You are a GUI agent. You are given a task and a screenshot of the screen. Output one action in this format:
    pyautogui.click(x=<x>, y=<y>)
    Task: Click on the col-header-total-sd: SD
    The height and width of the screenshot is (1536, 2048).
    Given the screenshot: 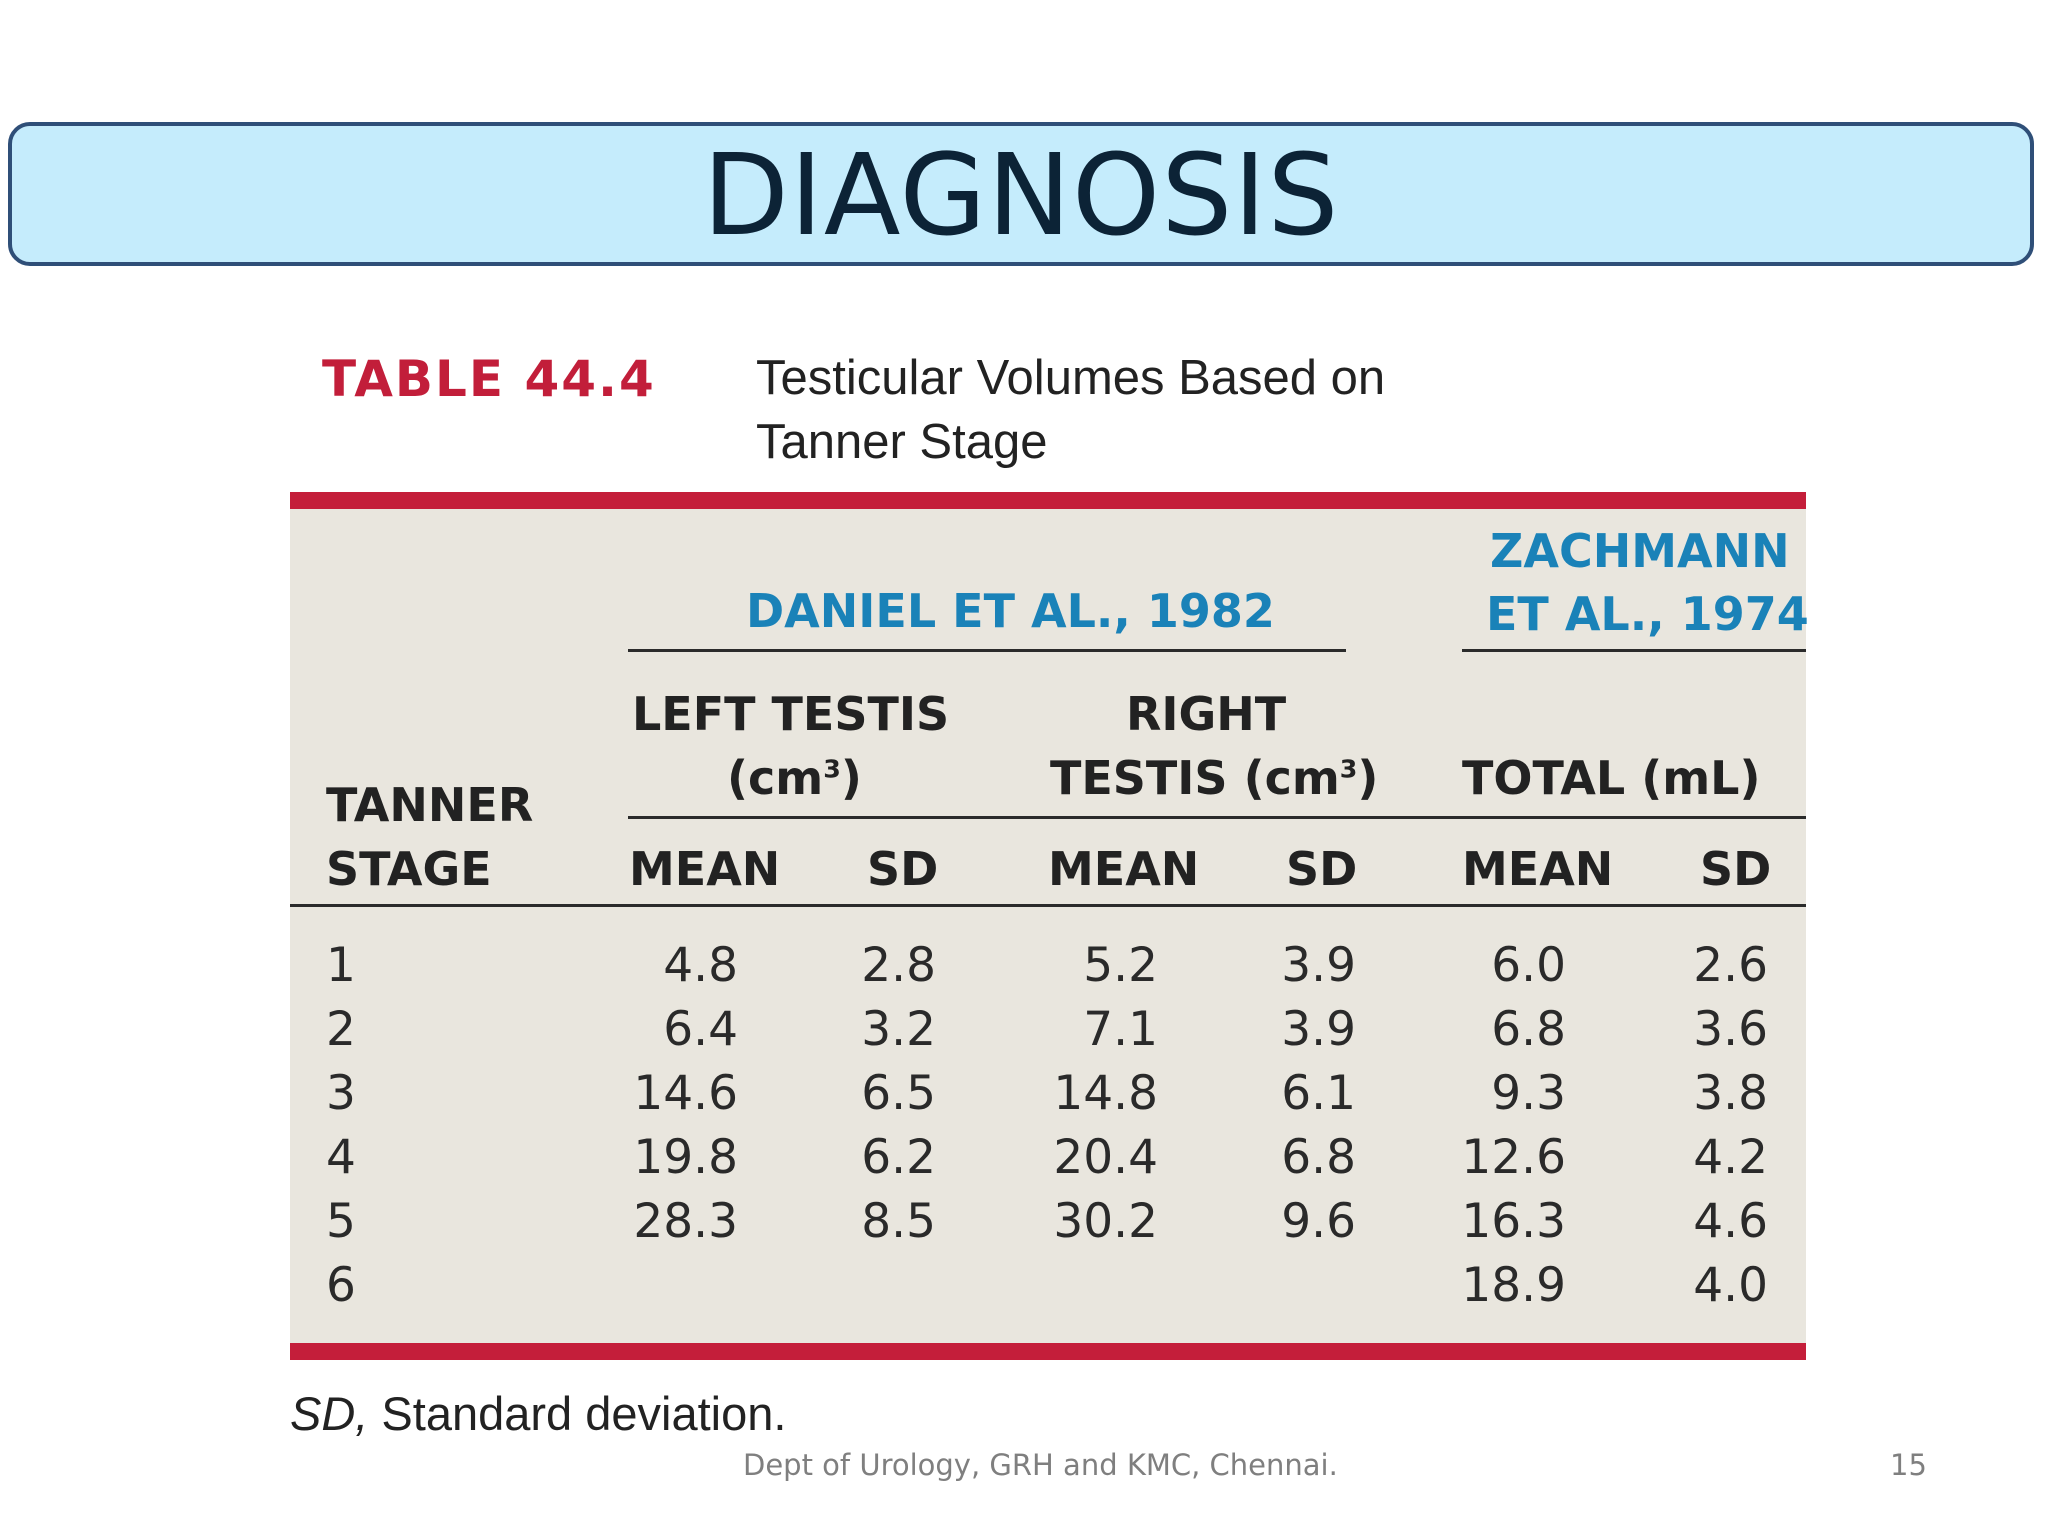 What is the action you would take?
    pyautogui.click(x=1736, y=869)
    